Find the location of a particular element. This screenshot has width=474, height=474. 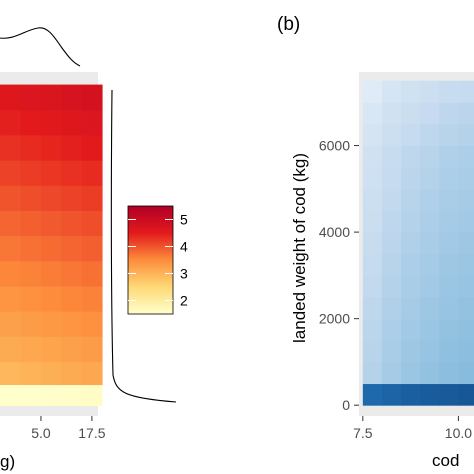

panel-a-legend: 2 3 4 5 is located at coordinates (158, 260).